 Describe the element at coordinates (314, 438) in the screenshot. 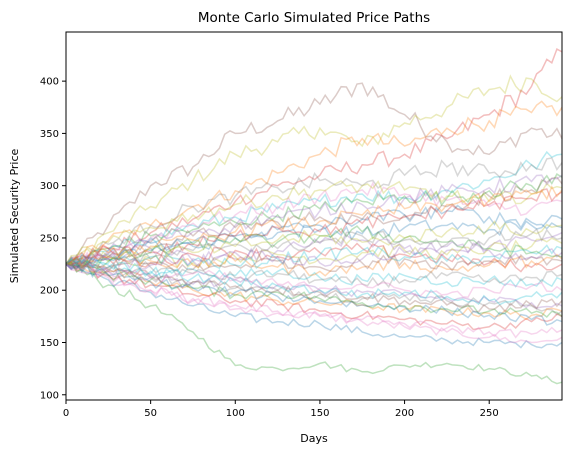

I see `x-axis-label: Days` at that location.